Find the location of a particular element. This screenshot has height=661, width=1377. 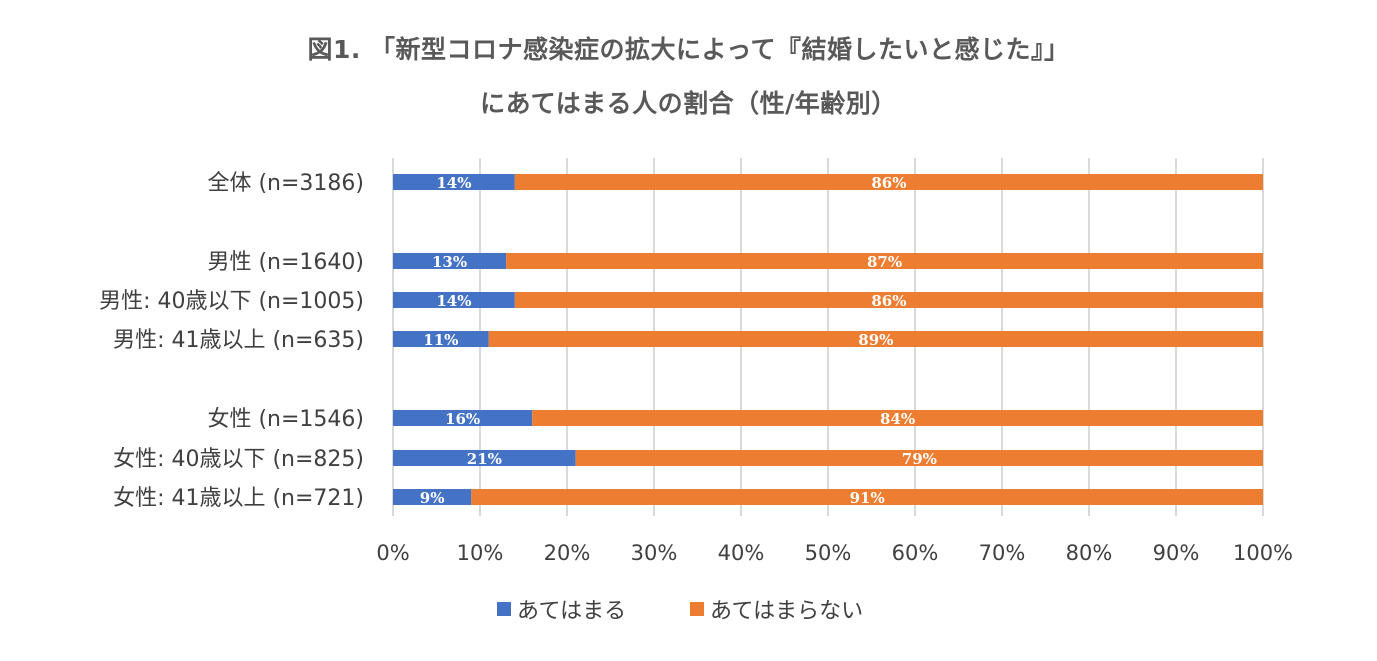

x-tick-label-9: 90% is located at coordinates (1176, 553).